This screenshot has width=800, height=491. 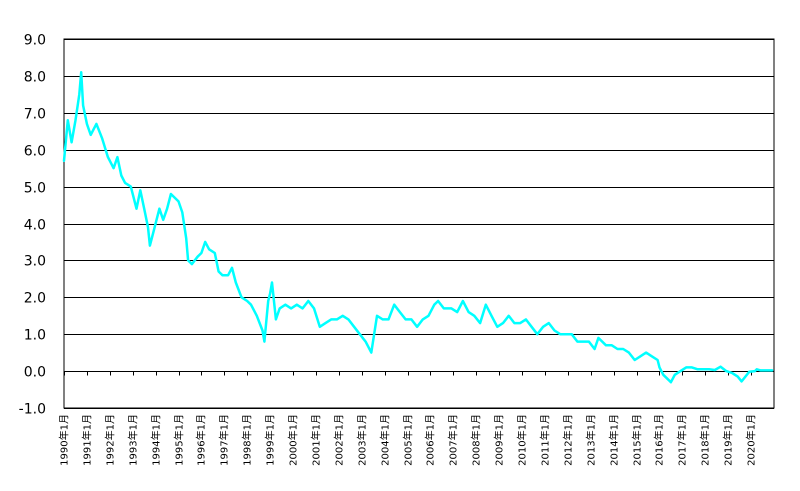 I want to click on y-tick-label: 7.0, so click(x=35, y=115).